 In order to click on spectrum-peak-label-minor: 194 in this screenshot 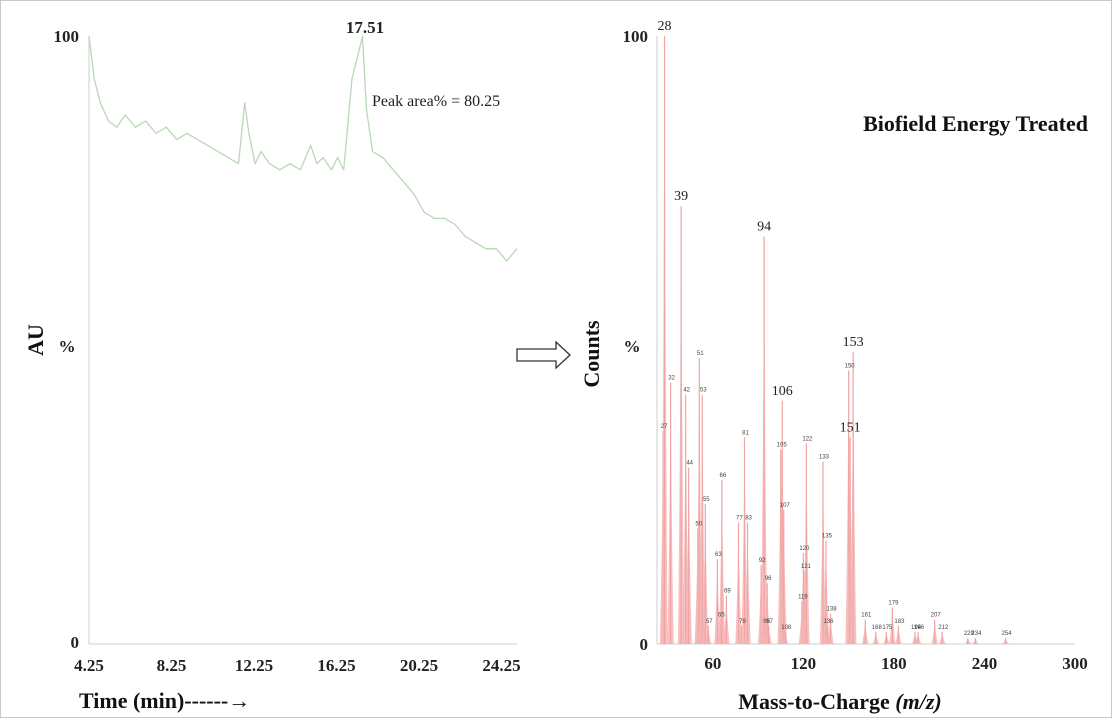, I will do `click(916, 628)`.